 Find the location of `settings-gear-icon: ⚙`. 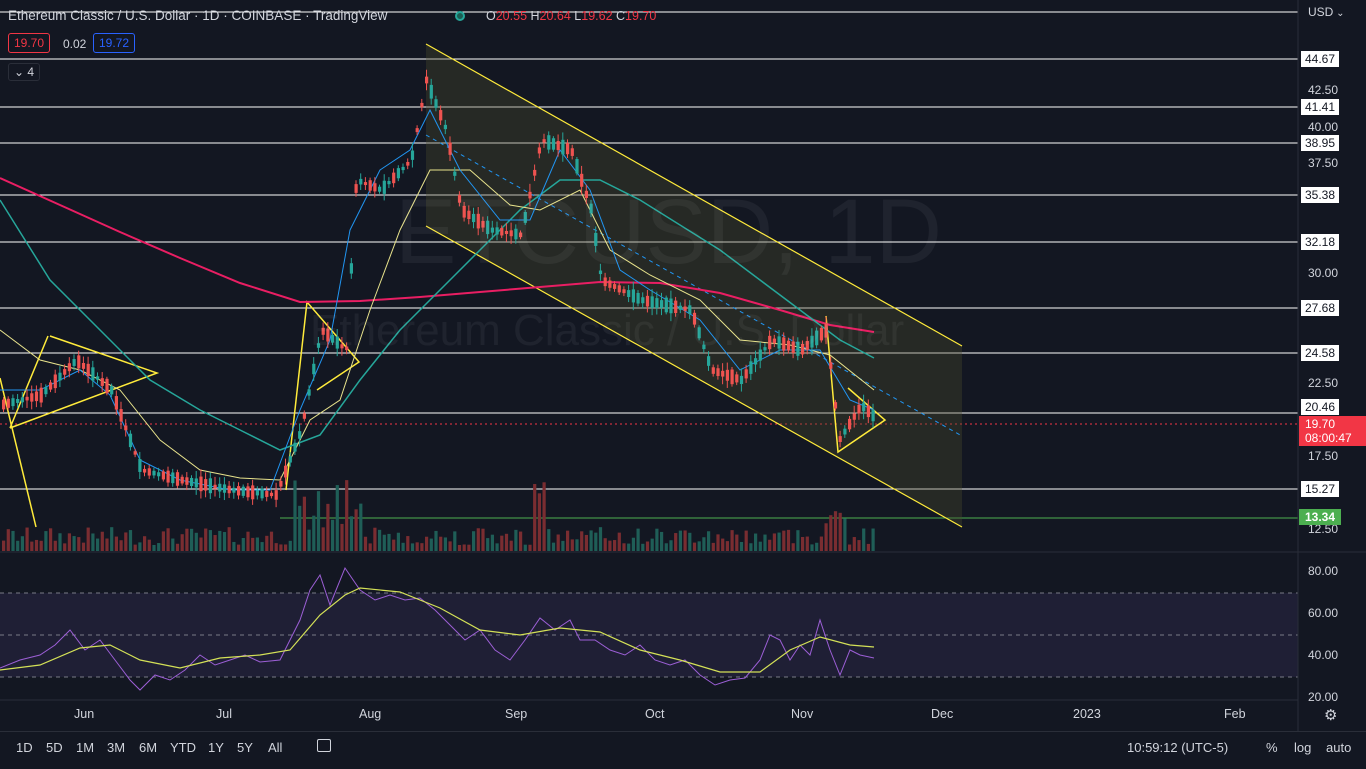

settings-gear-icon: ⚙ is located at coordinates (1331, 715).